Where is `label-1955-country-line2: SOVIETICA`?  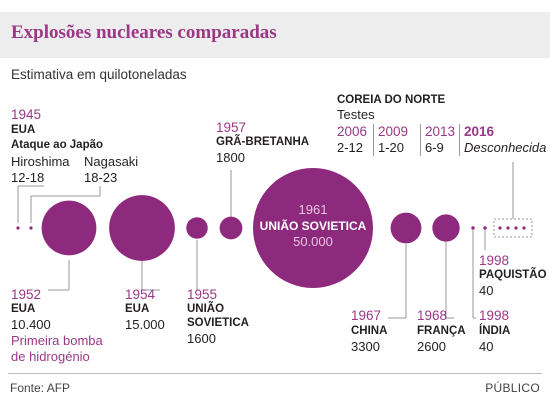 label-1955-country-line2: SOVIETICA is located at coordinates (218, 323).